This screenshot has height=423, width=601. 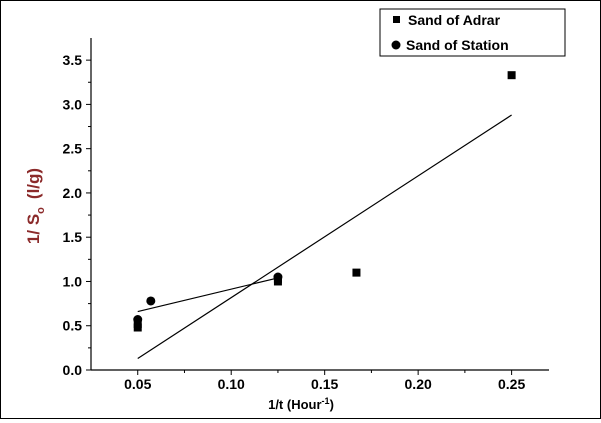 I want to click on x-axis-label-main: 1/t (Hour, so click(x=294, y=404).